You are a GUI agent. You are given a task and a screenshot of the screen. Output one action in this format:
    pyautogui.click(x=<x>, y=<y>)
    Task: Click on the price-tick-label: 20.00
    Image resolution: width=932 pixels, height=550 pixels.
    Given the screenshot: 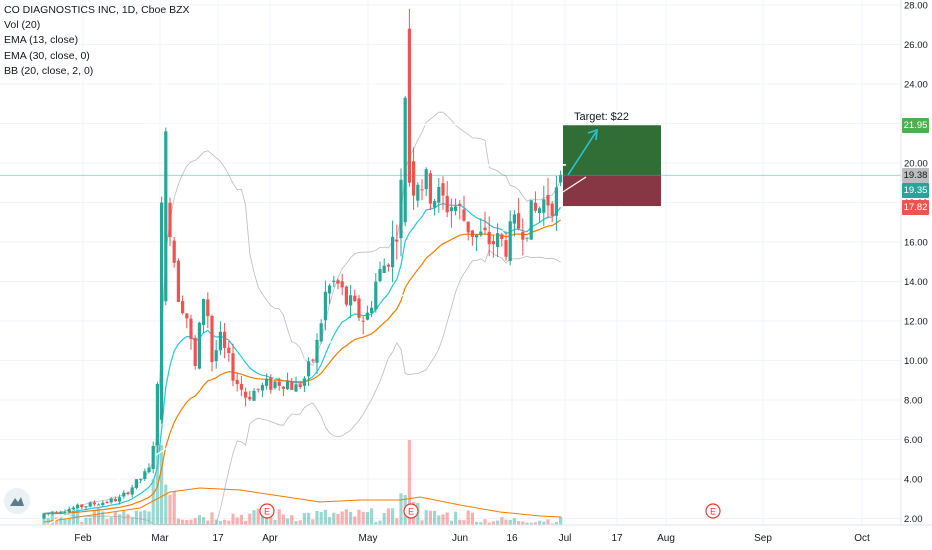 What is the action you would take?
    pyautogui.click(x=916, y=164)
    